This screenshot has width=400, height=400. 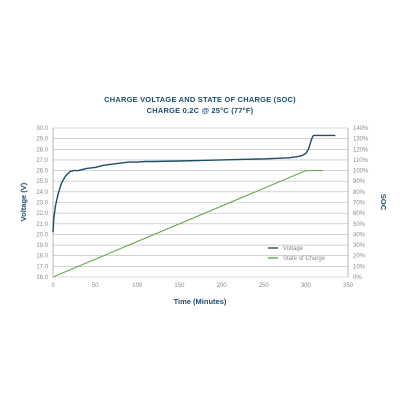 What do you see at coordinates (361, 172) in the screenshot?
I see `y-tick-right-label: 100%` at bounding box center [361, 172].